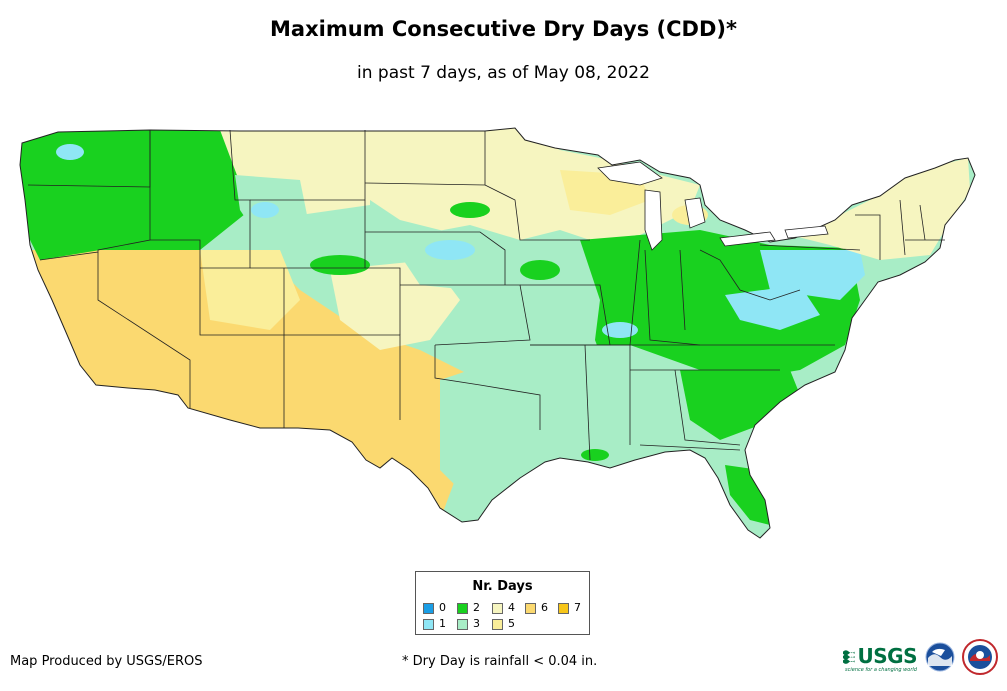  What do you see at coordinates (503, 608) in the screenshot?
I see `legend-item-4: 4` at bounding box center [503, 608].